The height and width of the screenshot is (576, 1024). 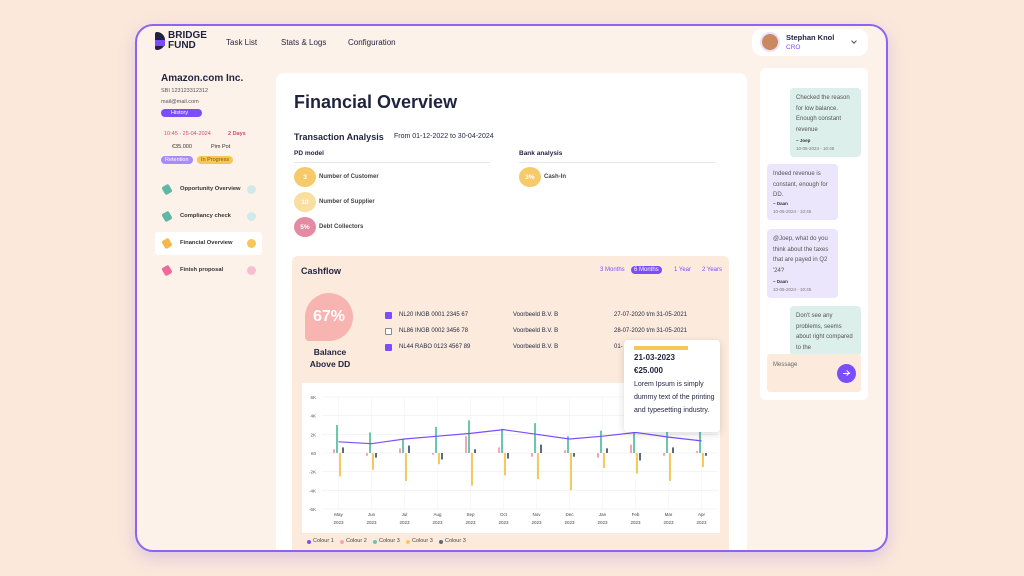 What do you see at coordinates (177, 160) in the screenshot?
I see `tag: Retention` at bounding box center [177, 160].